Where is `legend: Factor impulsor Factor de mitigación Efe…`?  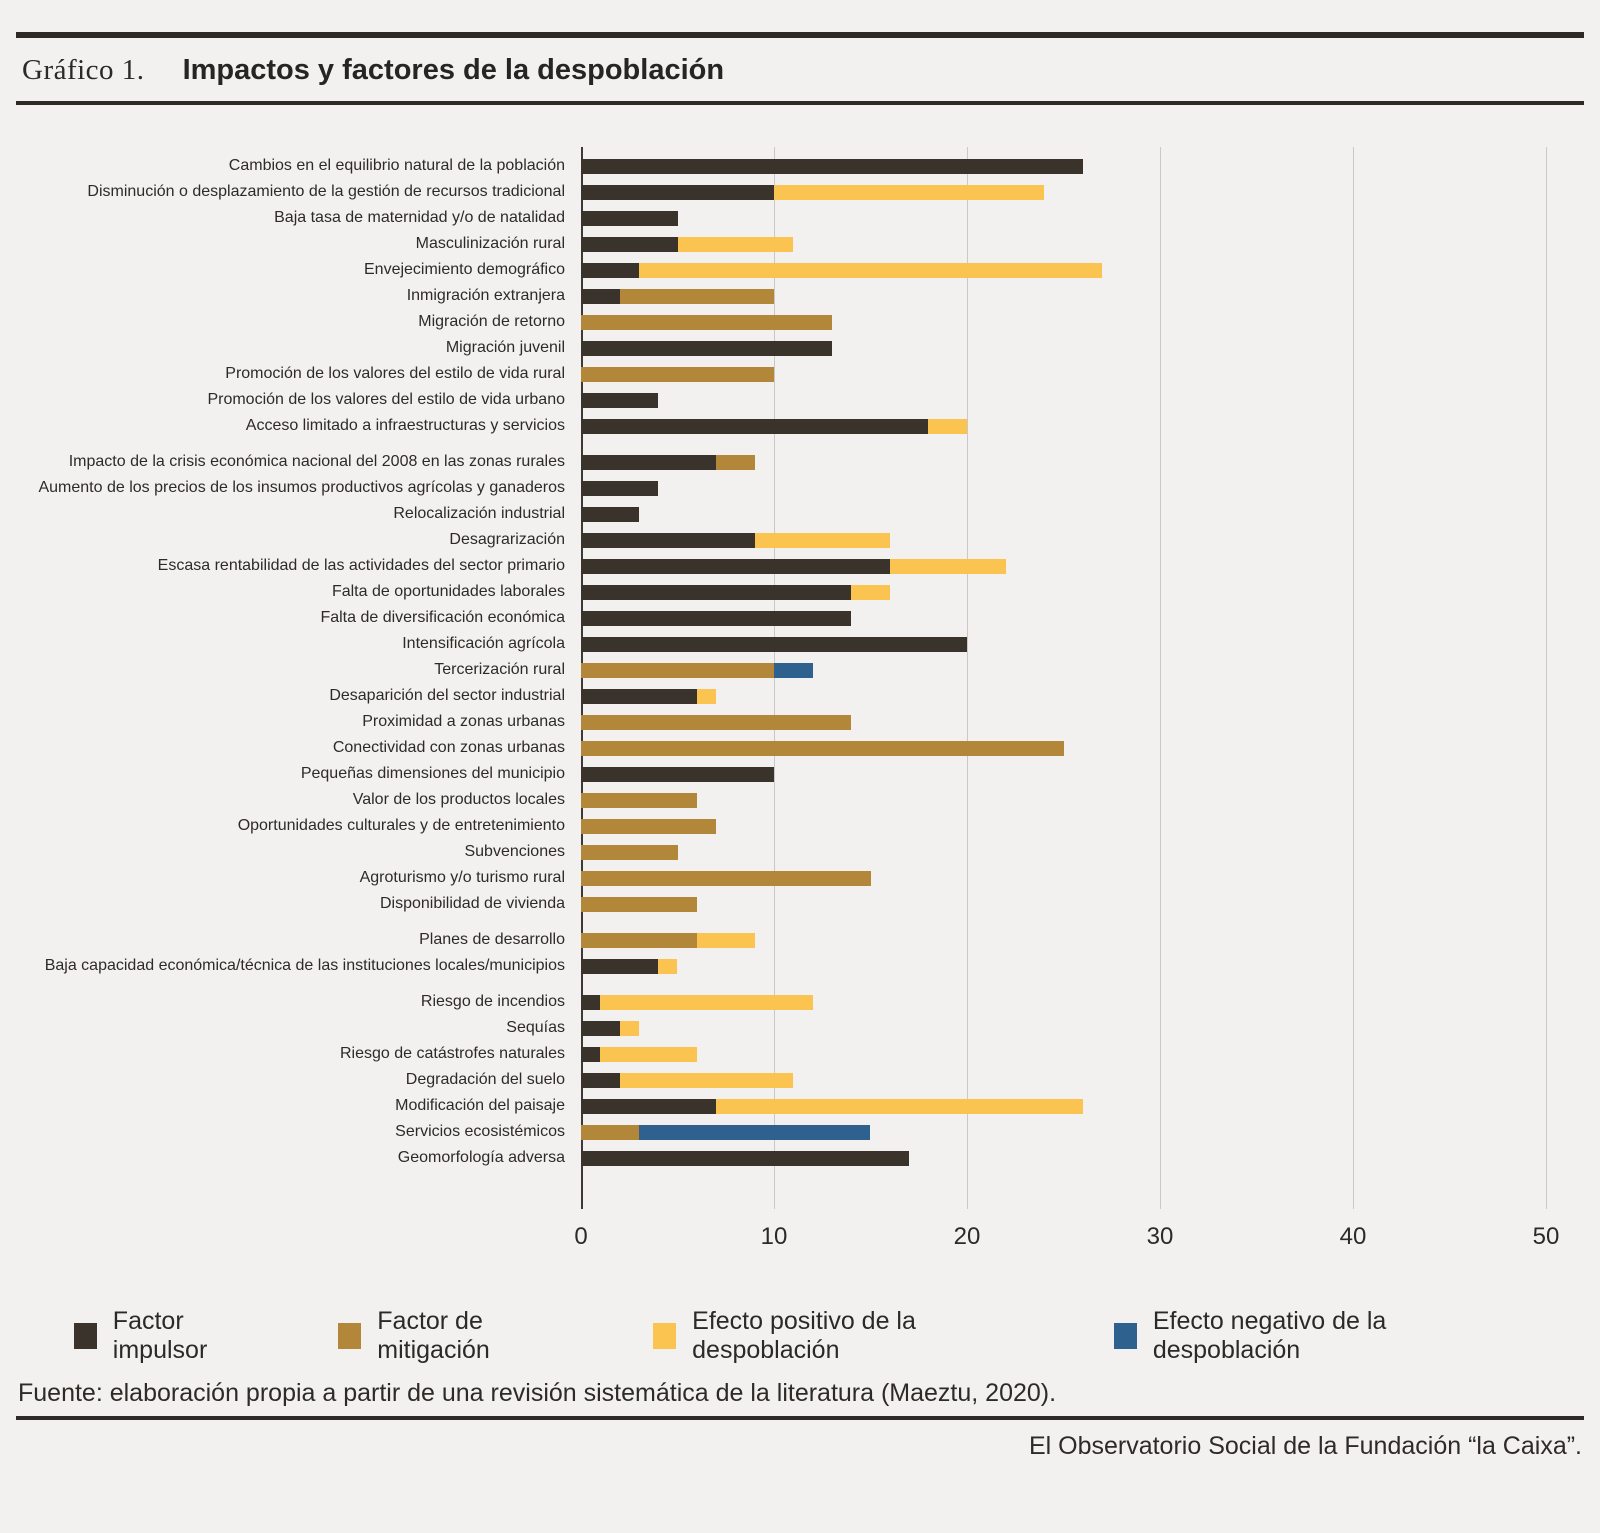 legend: Factor impulsor Factor de mitigación Efe… is located at coordinates (800, 1336).